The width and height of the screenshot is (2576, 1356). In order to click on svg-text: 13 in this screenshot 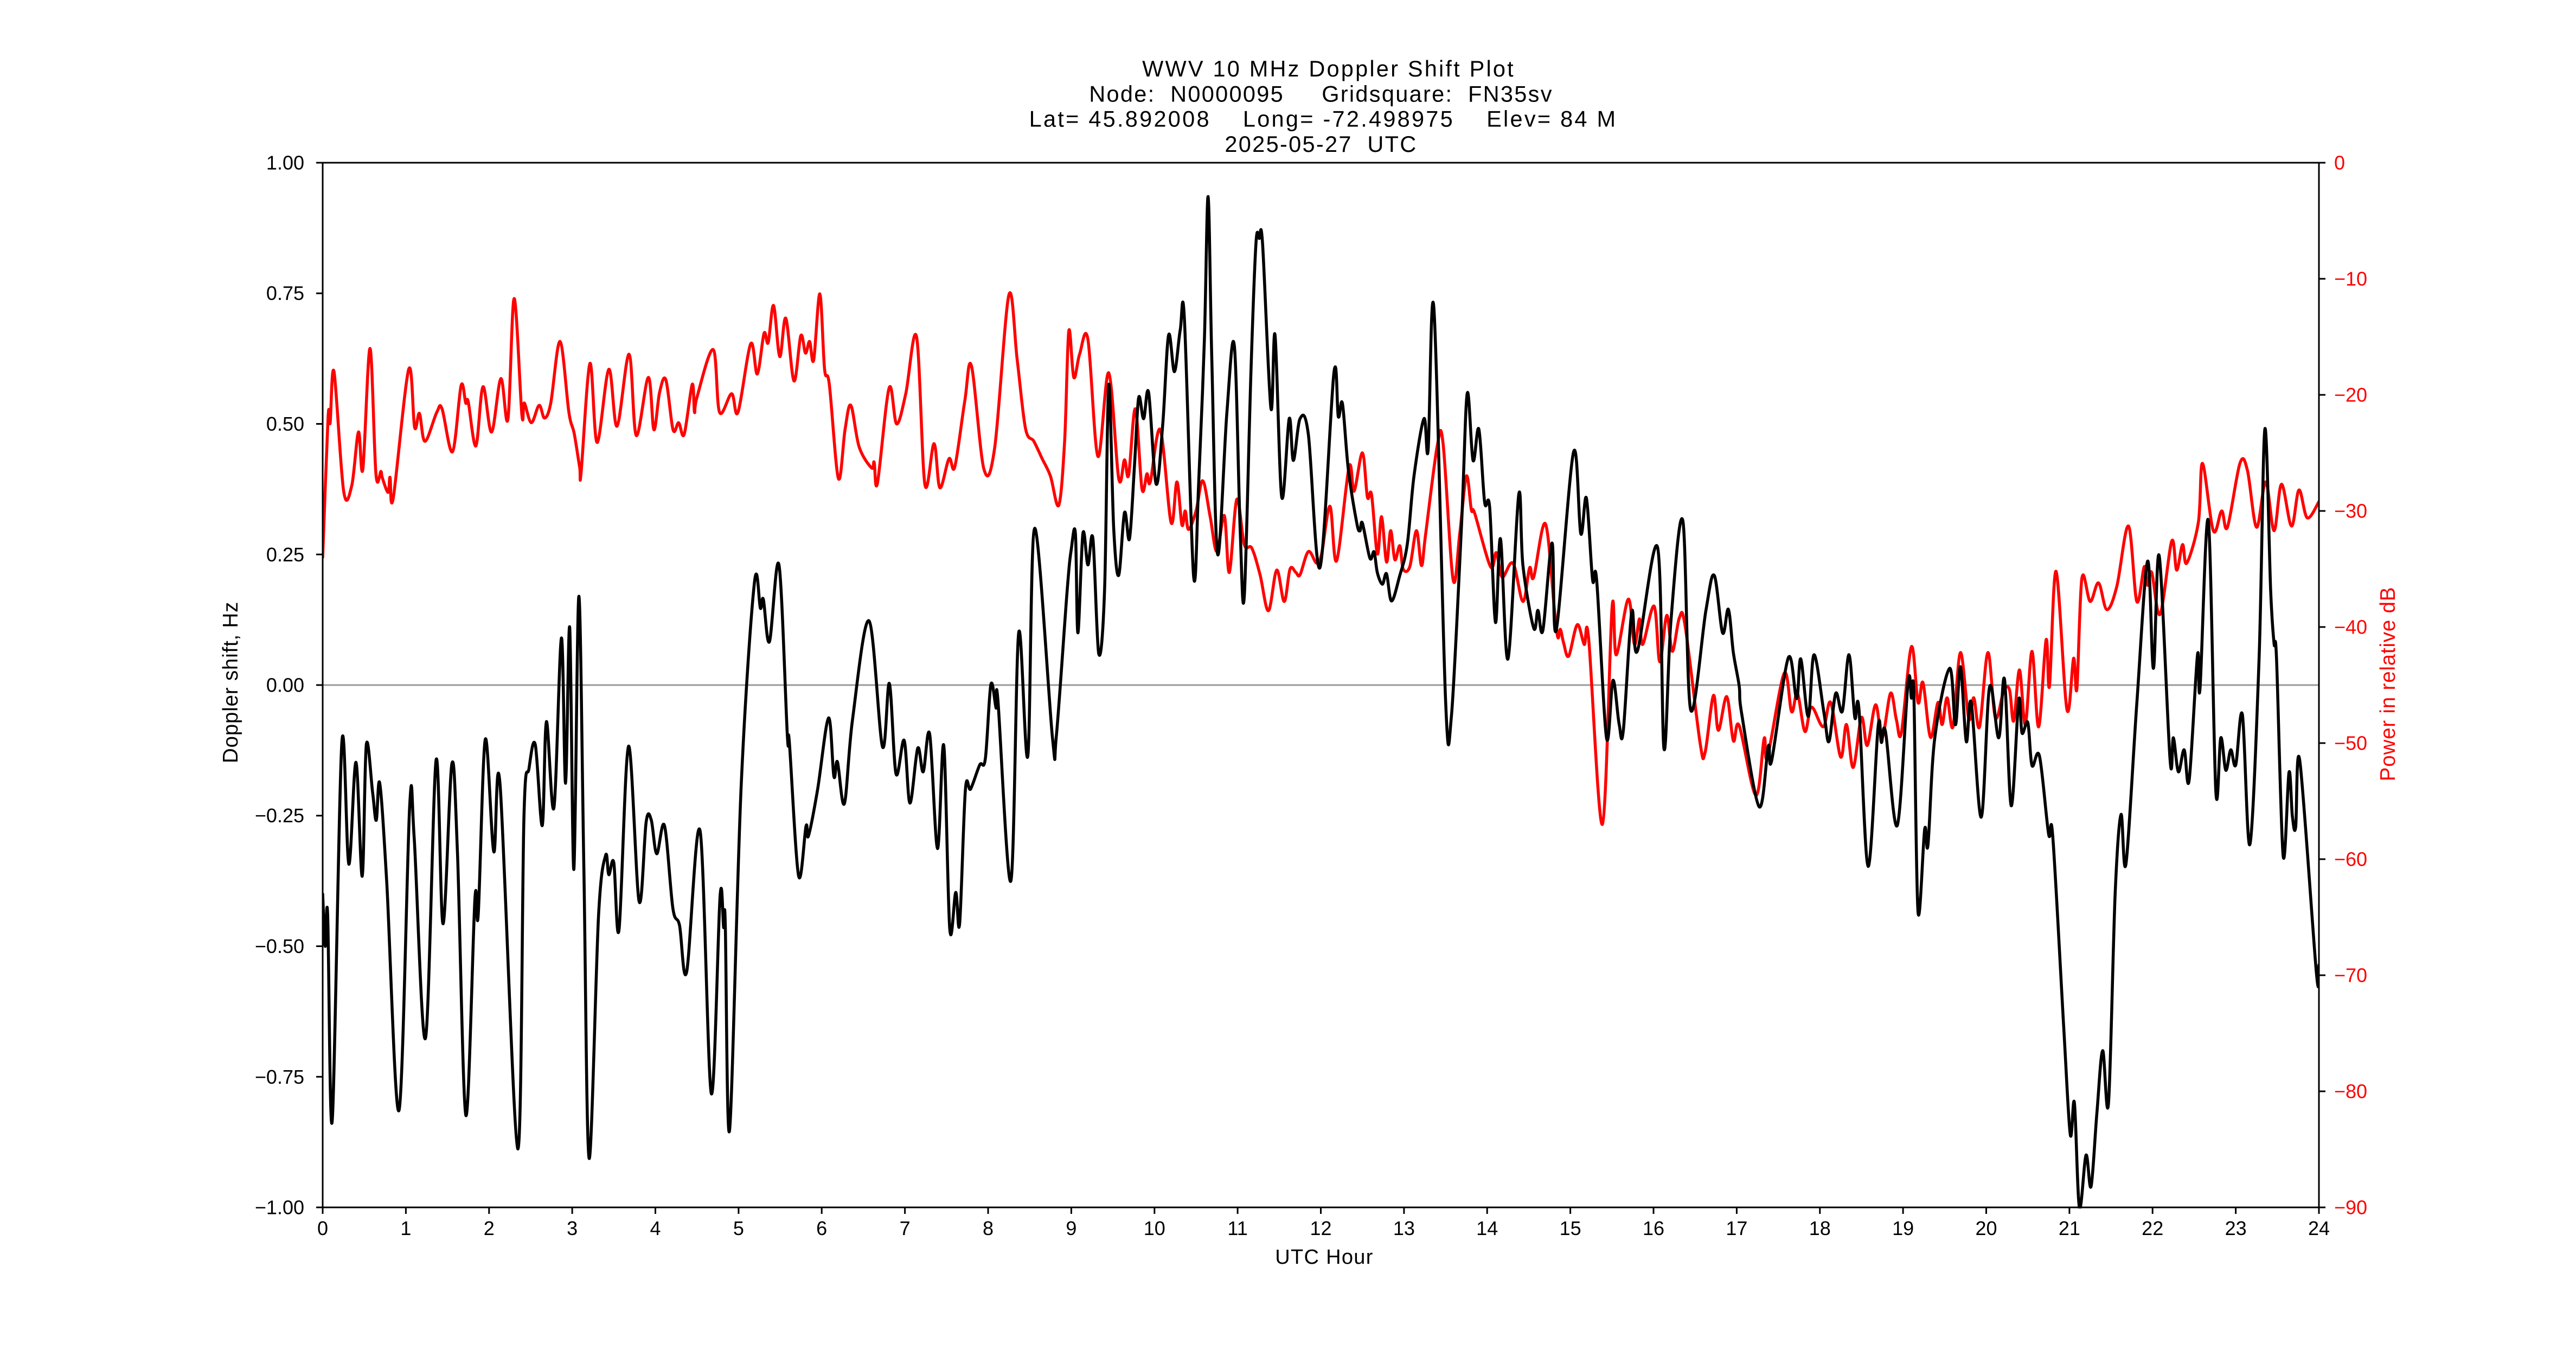, I will do `click(1404, 1228)`.